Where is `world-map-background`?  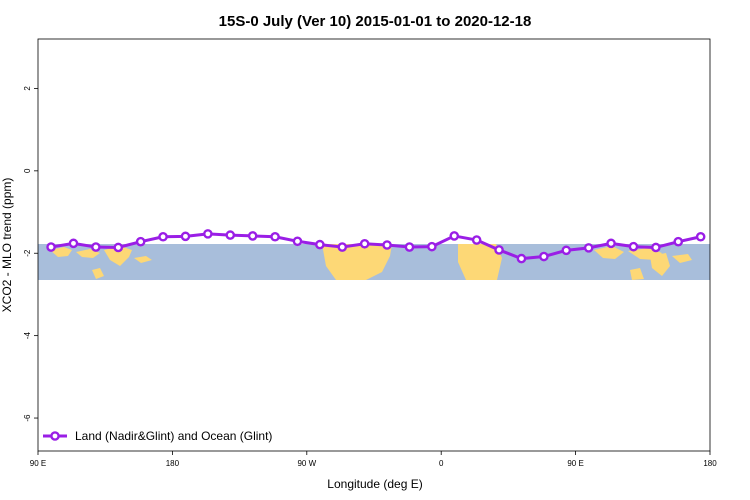 world-map-background is located at coordinates (374, 262).